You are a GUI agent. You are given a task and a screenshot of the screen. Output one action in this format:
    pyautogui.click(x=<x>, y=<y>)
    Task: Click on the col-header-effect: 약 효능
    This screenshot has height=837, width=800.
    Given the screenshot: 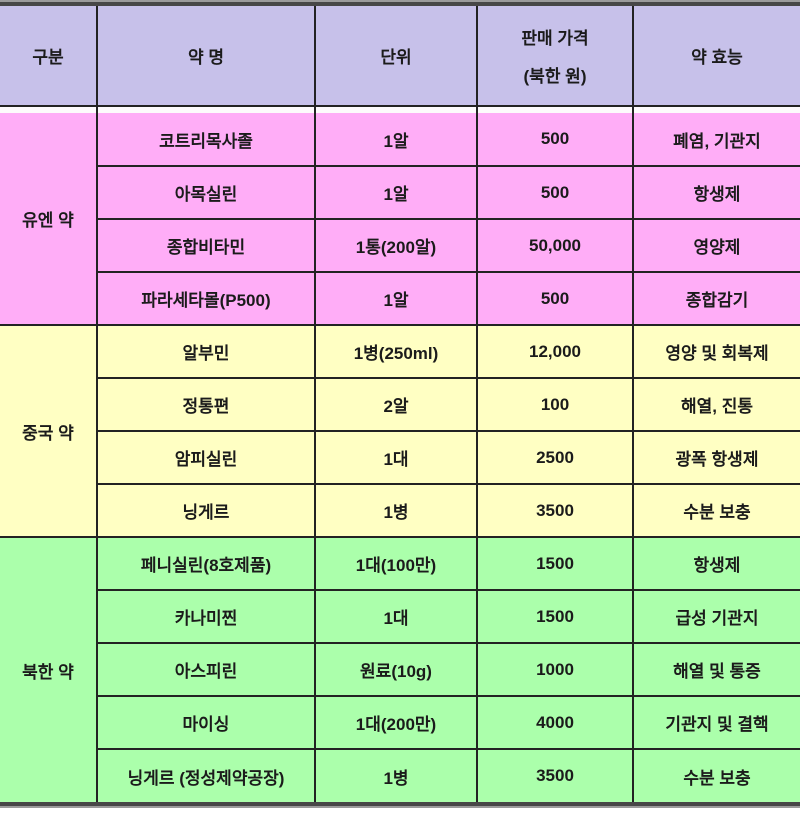 What is the action you would take?
    pyautogui.click(x=716, y=56)
    